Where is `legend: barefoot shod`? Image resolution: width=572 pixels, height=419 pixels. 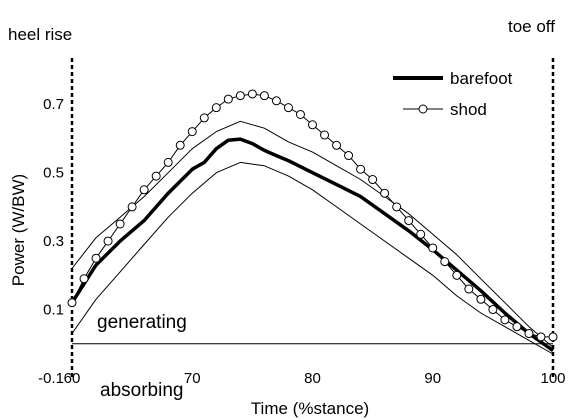
legend: barefoot shod is located at coordinates (453, 94).